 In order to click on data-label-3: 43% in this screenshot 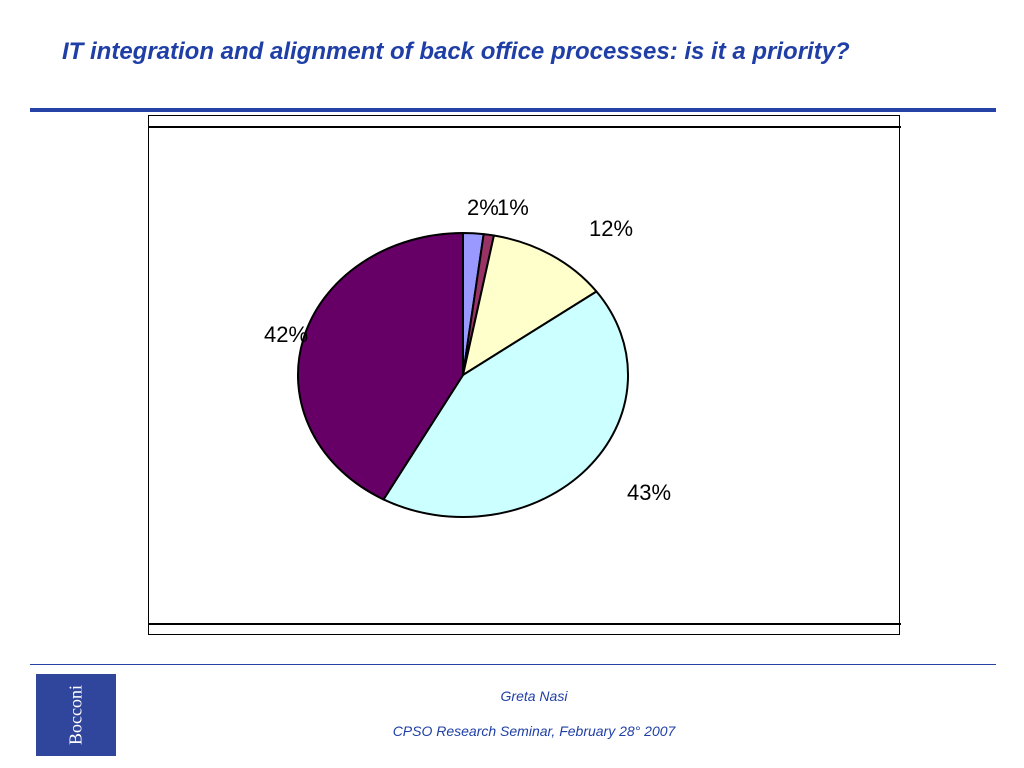, I will do `click(649, 492)`.